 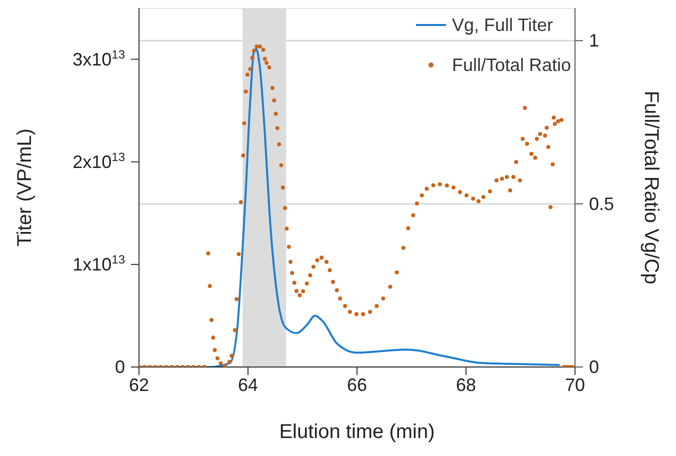 I want to click on y-tick-label: 2x10$^{13}$, so click(x=99, y=161).